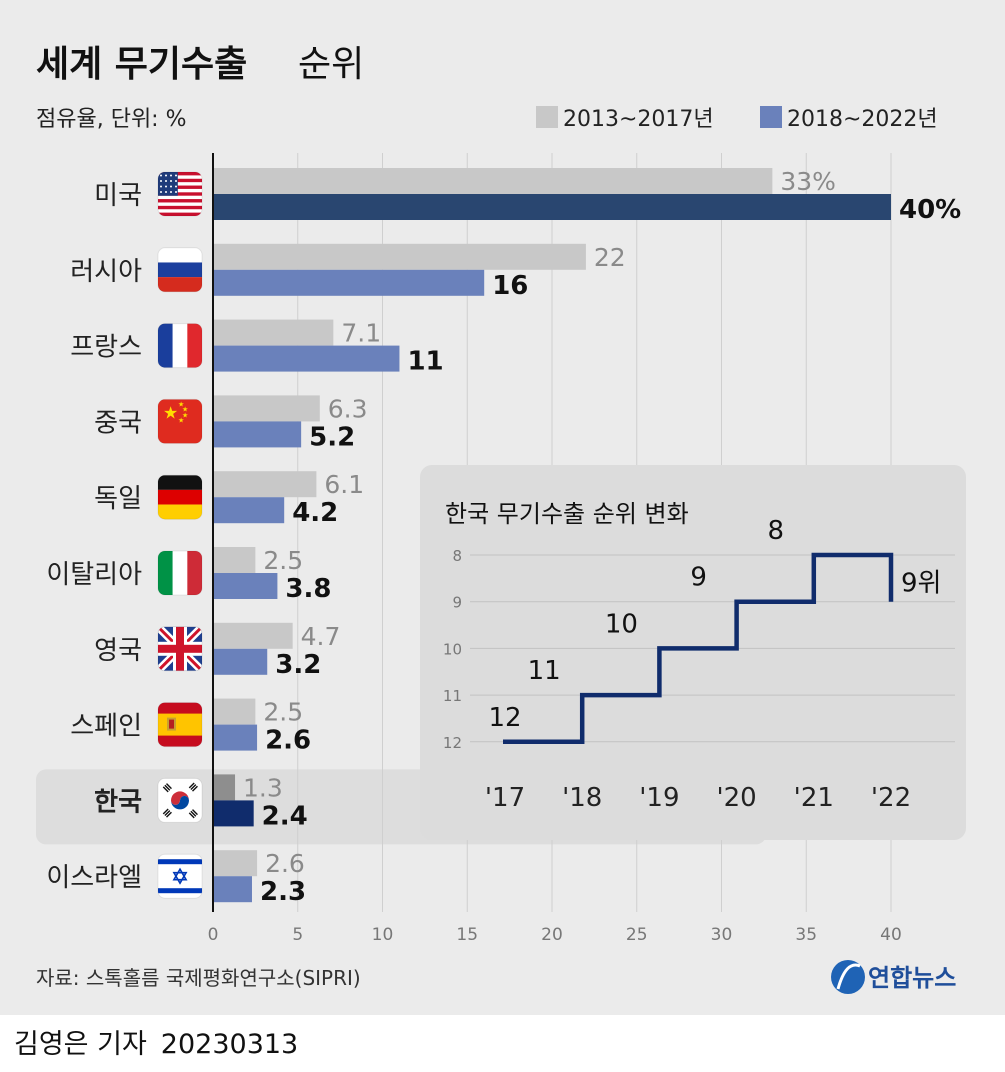  I want to click on category-label: 러시아, so click(106, 272).